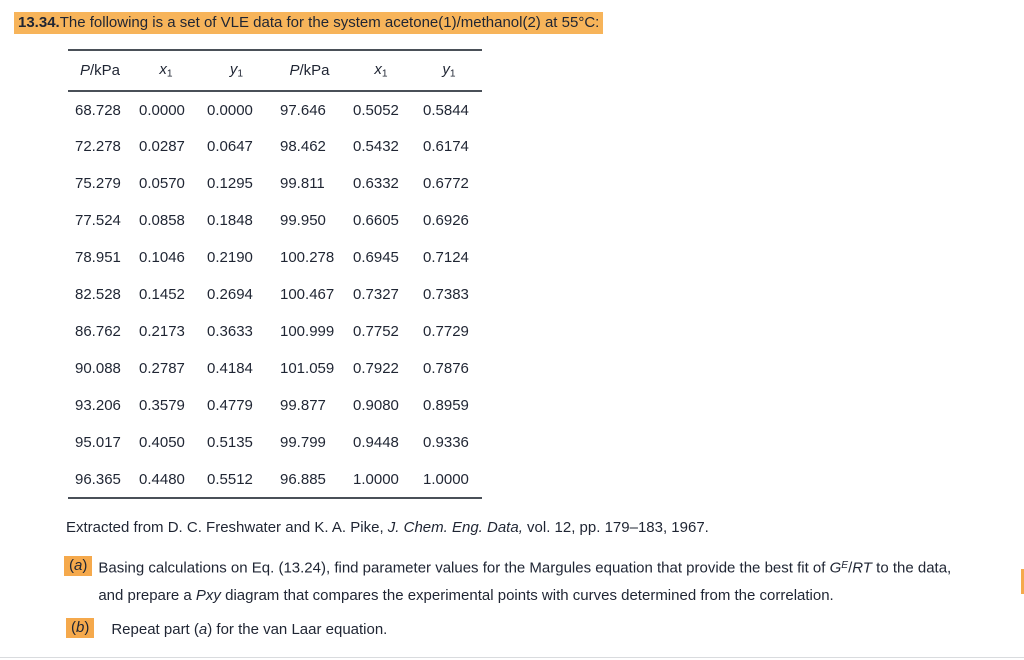  I want to click on table-cell: 0.9448, so click(376, 442).